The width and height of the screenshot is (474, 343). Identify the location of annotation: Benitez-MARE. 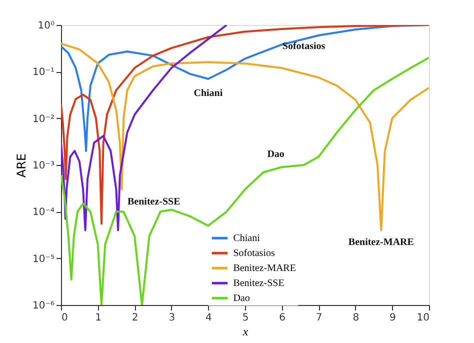
(381, 242).